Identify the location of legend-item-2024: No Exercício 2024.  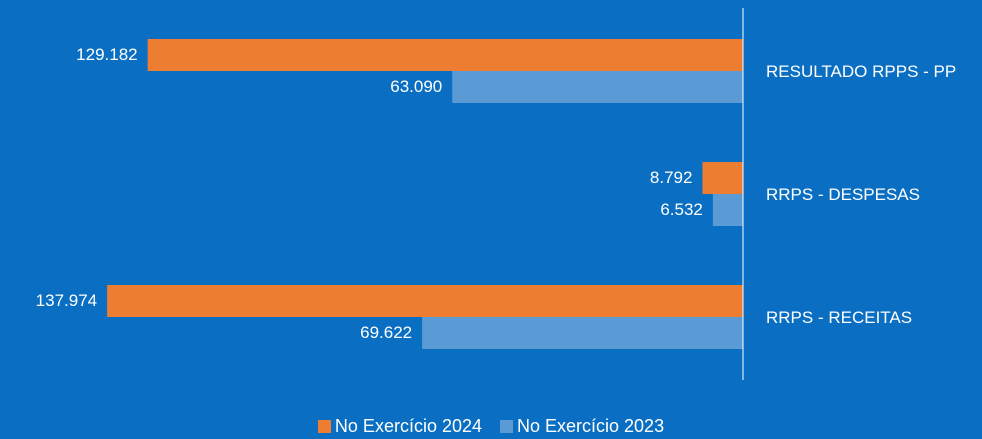
(399, 426).